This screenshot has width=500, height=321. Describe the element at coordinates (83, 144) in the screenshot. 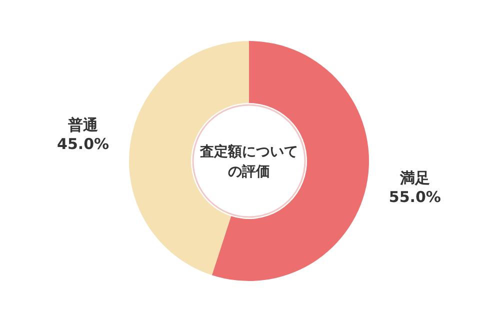

I see `data-label: 45.0%` at that location.